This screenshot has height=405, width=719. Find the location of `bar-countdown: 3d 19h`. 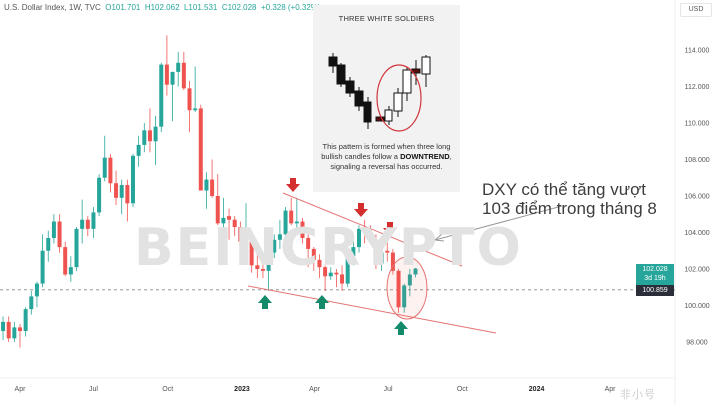

bar-countdown: 3d 19h is located at coordinates (655, 278).